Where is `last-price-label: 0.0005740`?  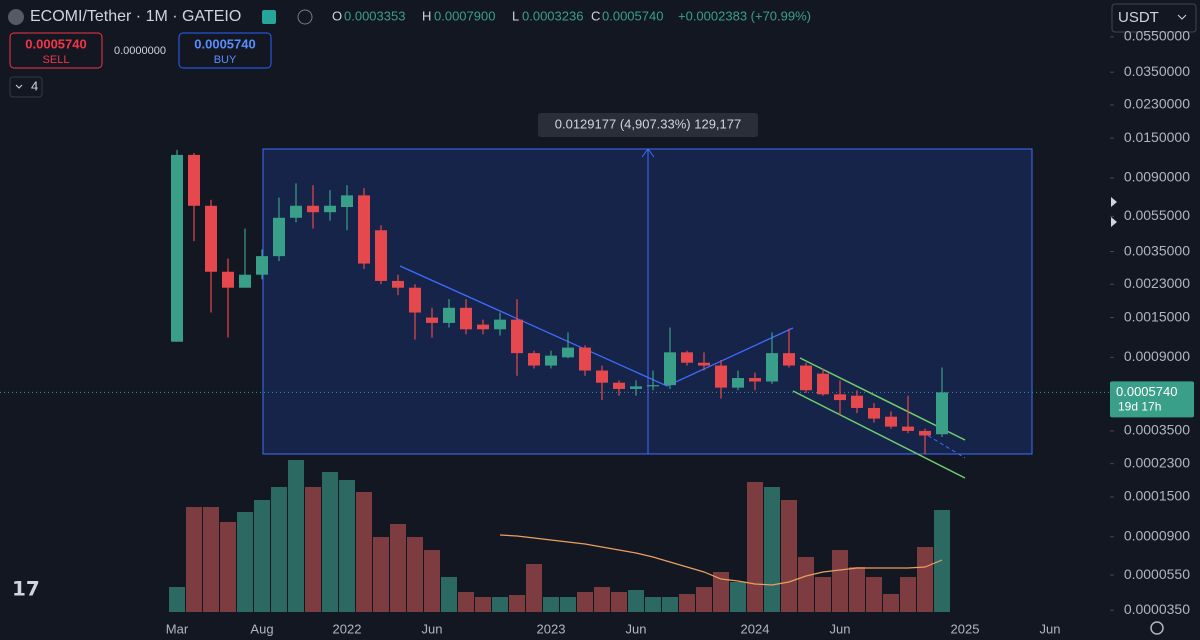
last-price-label: 0.0005740 is located at coordinates (1146, 391).